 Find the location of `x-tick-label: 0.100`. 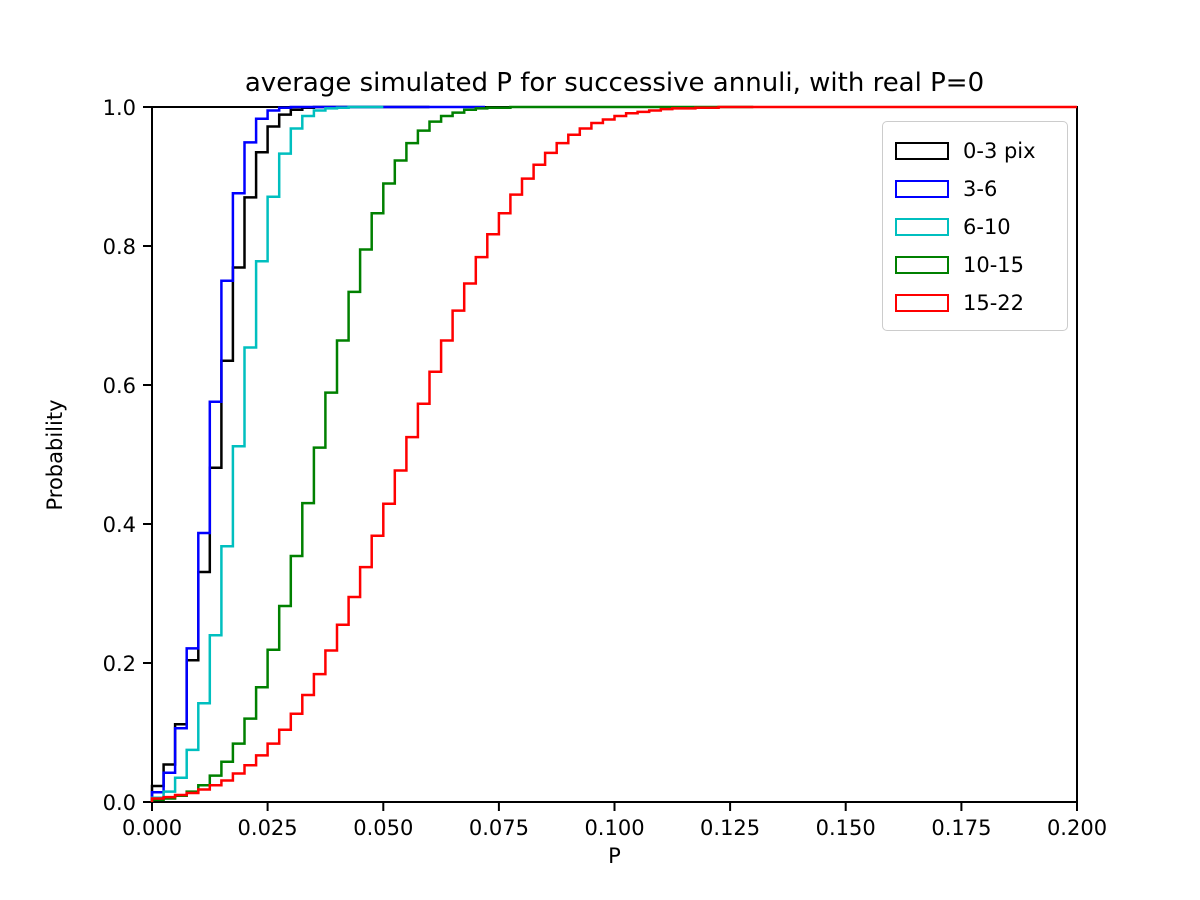

x-tick-label: 0.100 is located at coordinates (614, 828).